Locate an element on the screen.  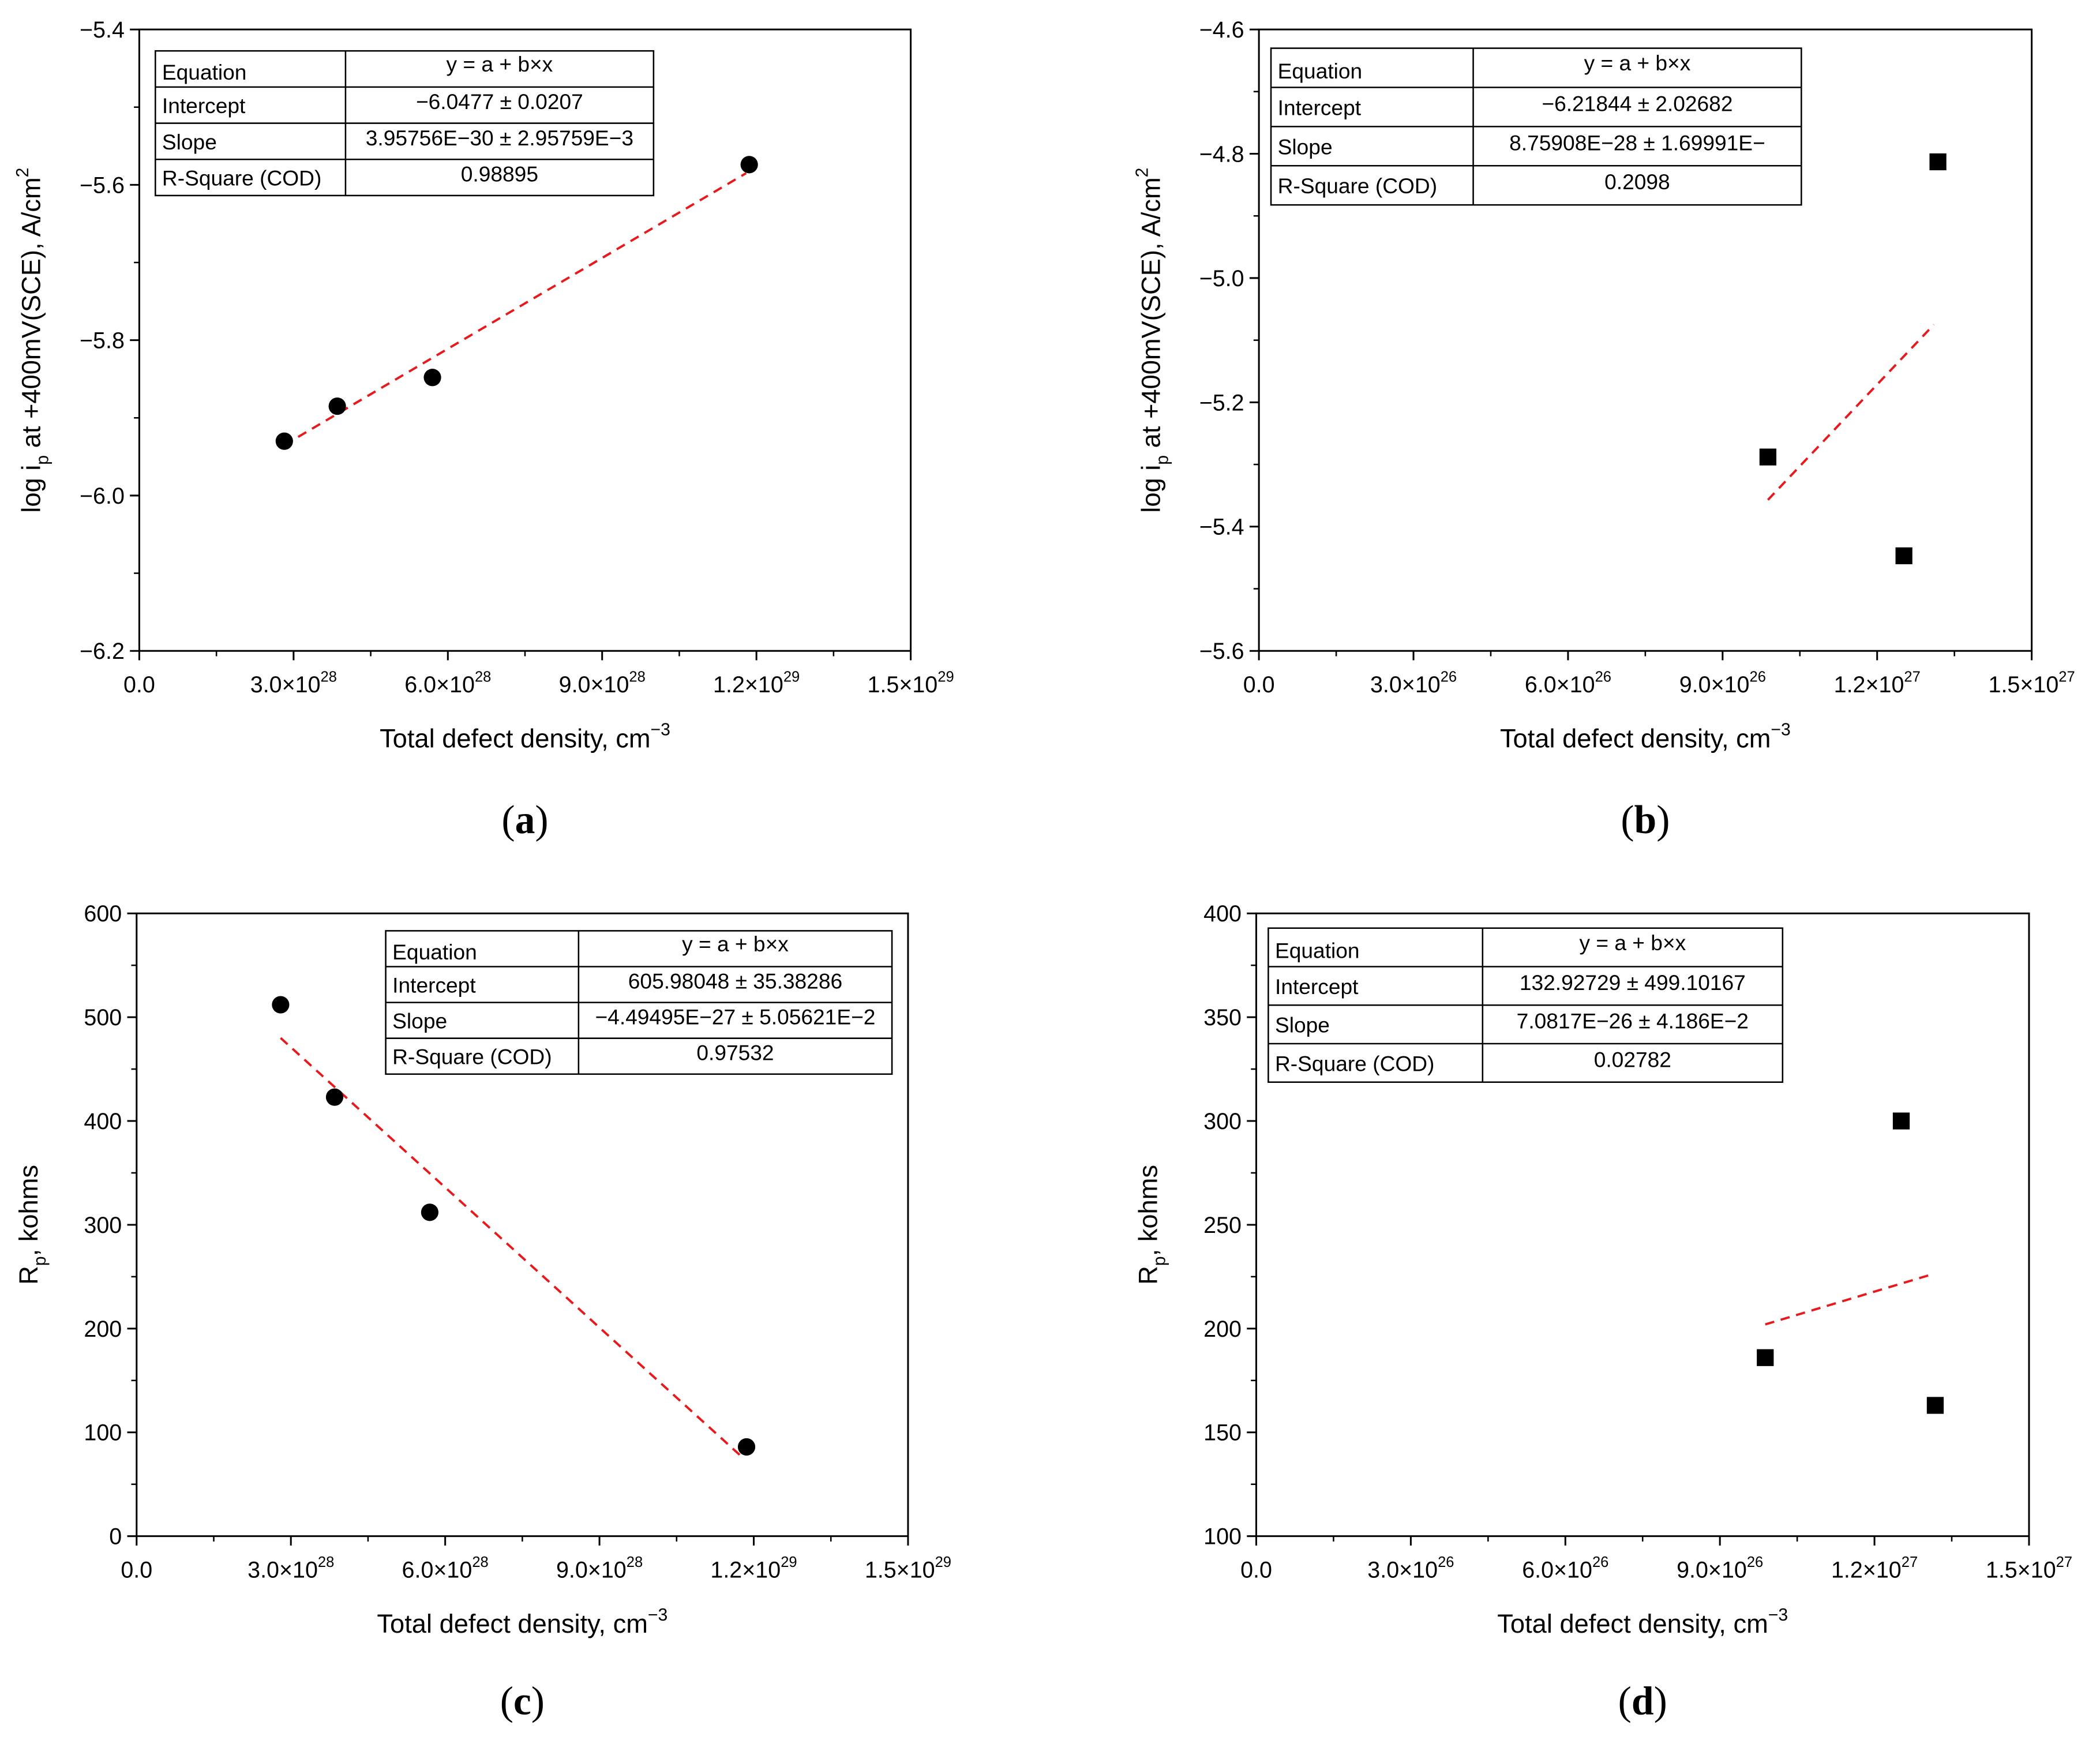
y-tick-label-text: −4.8 is located at coordinates (1221, 154).